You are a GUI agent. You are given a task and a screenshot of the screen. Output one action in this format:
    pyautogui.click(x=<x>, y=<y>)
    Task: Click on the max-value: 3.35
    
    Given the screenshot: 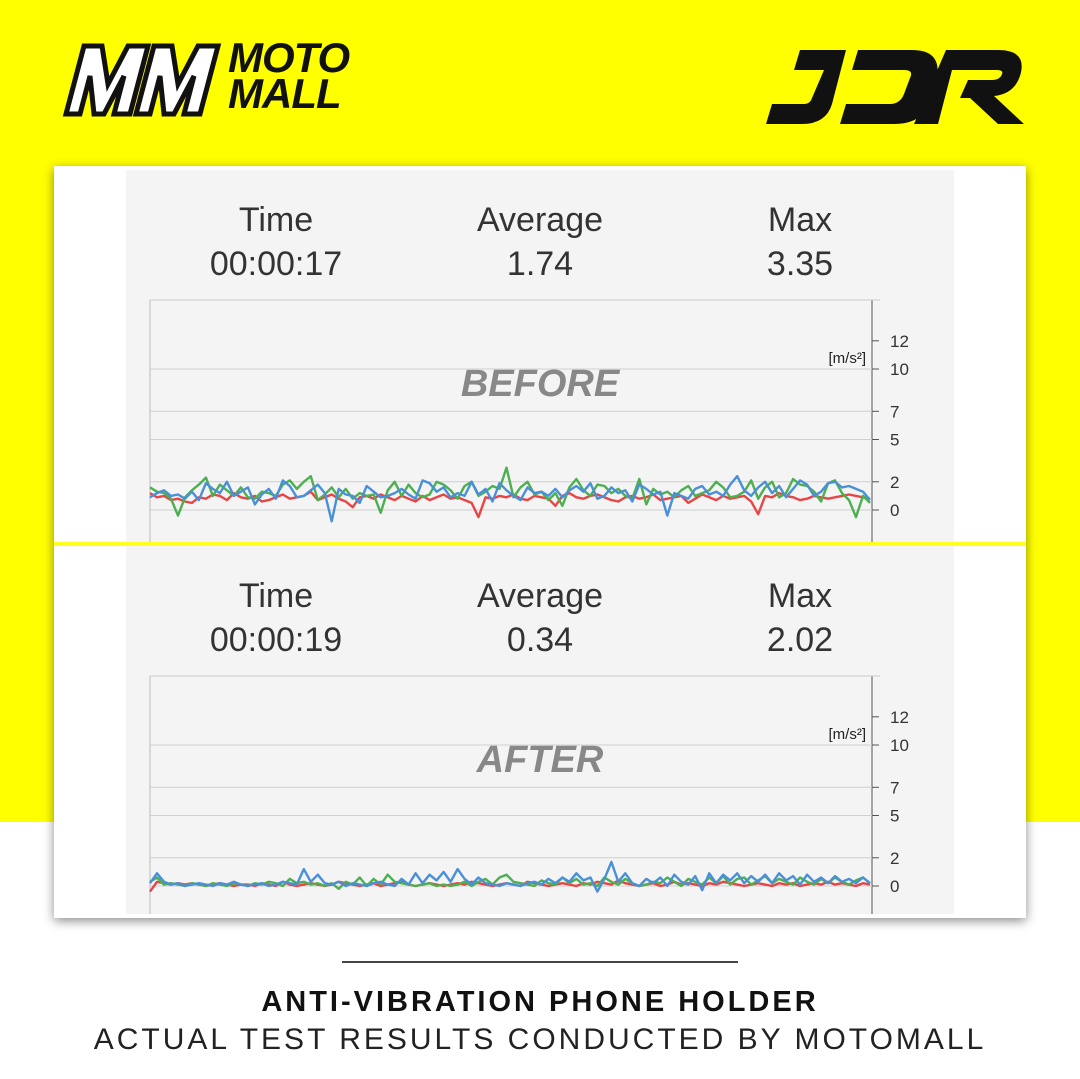 What is the action you would take?
    pyautogui.click(x=800, y=264)
    